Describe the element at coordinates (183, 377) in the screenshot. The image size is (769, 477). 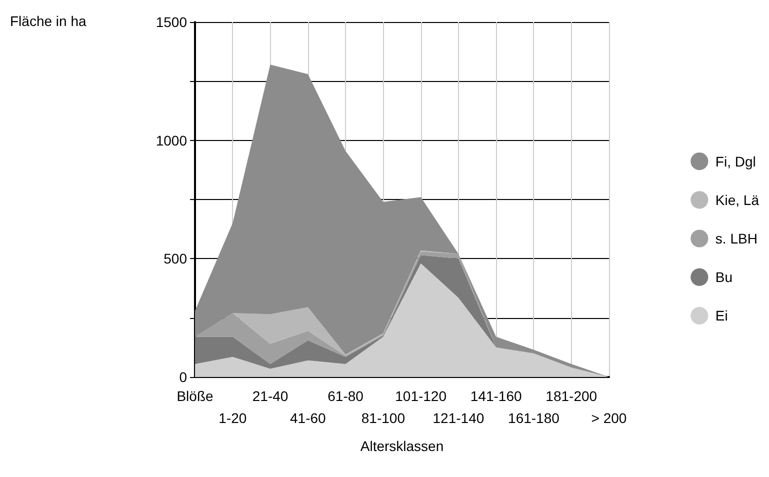
I see `y-tick-label: 0` at that location.